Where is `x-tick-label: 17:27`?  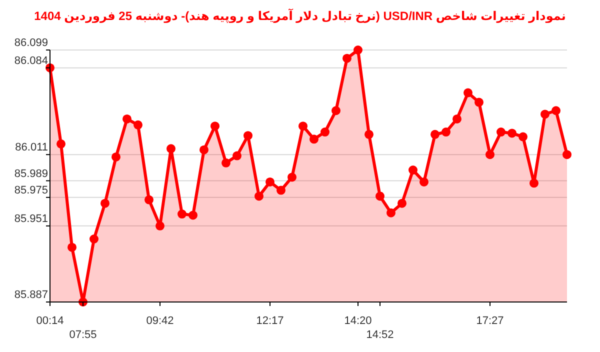 x-tick-label: 17:27 is located at coordinates (490, 321).